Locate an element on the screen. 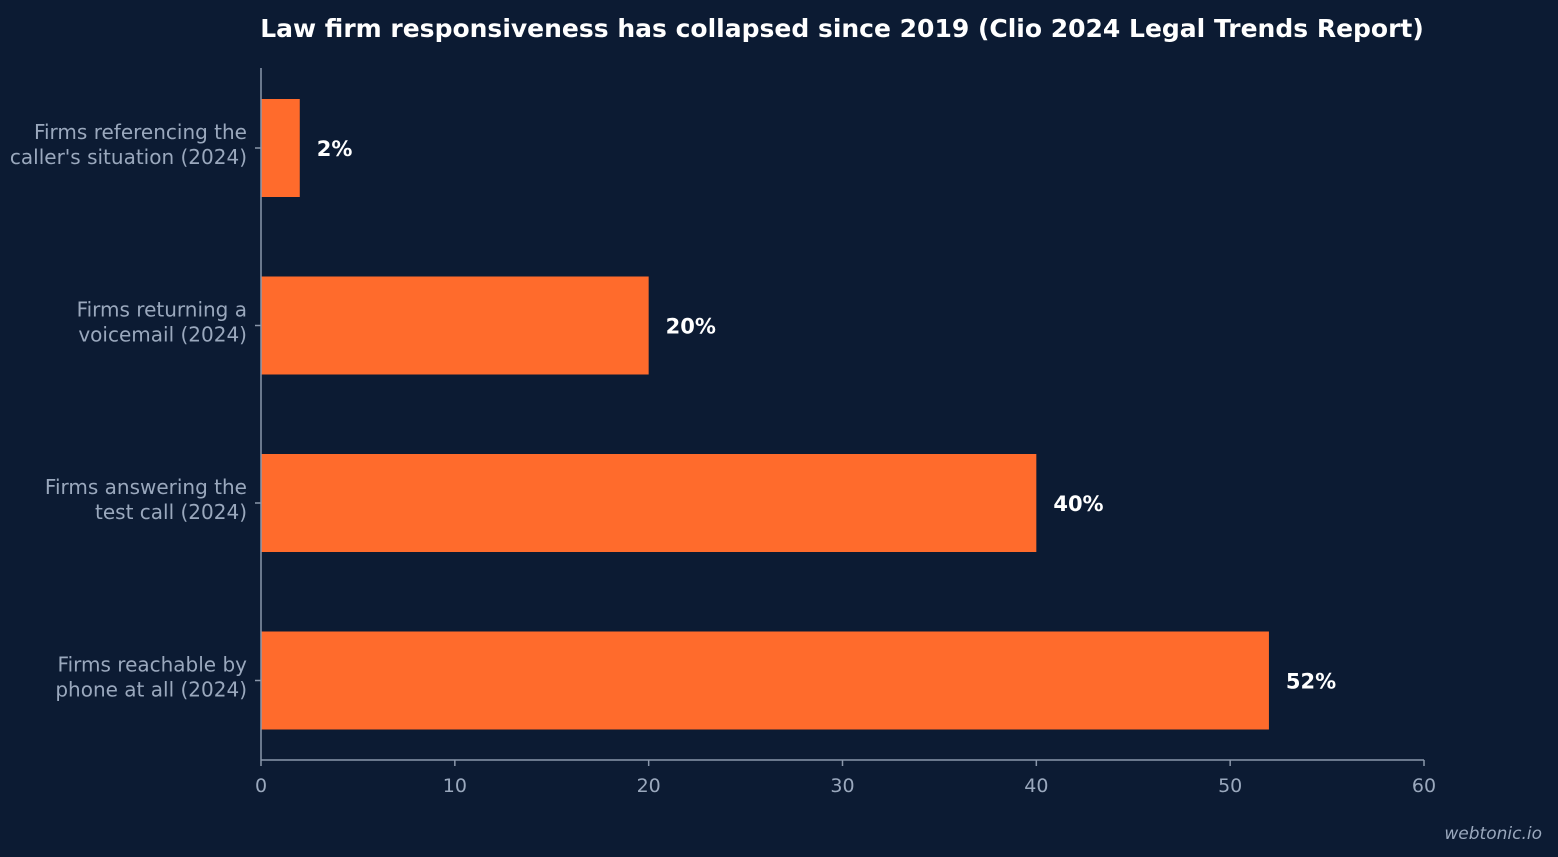 Image resolution: width=1558 pixels, height=857 pixels. x-tick-label-2: 20 is located at coordinates (649, 786).